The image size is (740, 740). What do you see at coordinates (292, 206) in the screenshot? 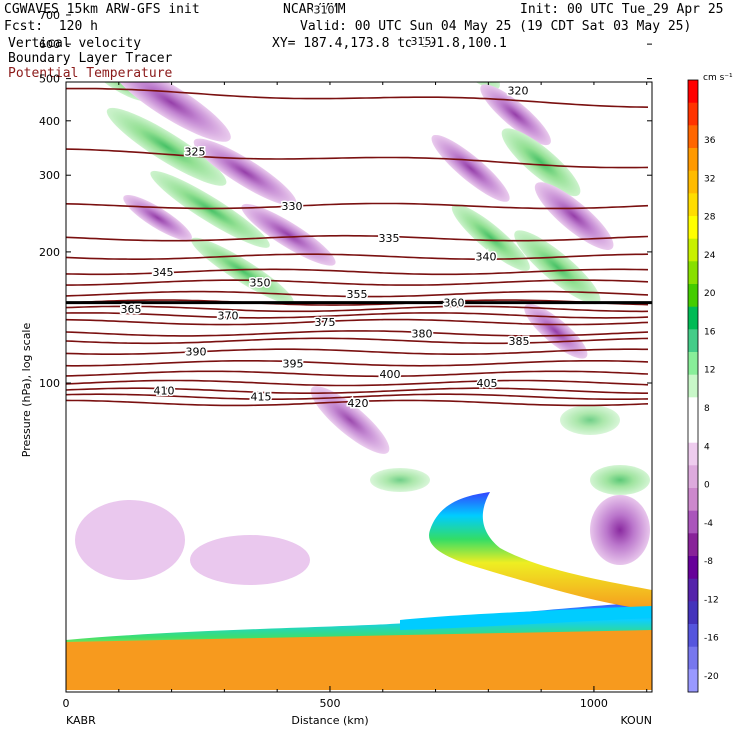
I see `theta-label-330: 330` at bounding box center [292, 206].